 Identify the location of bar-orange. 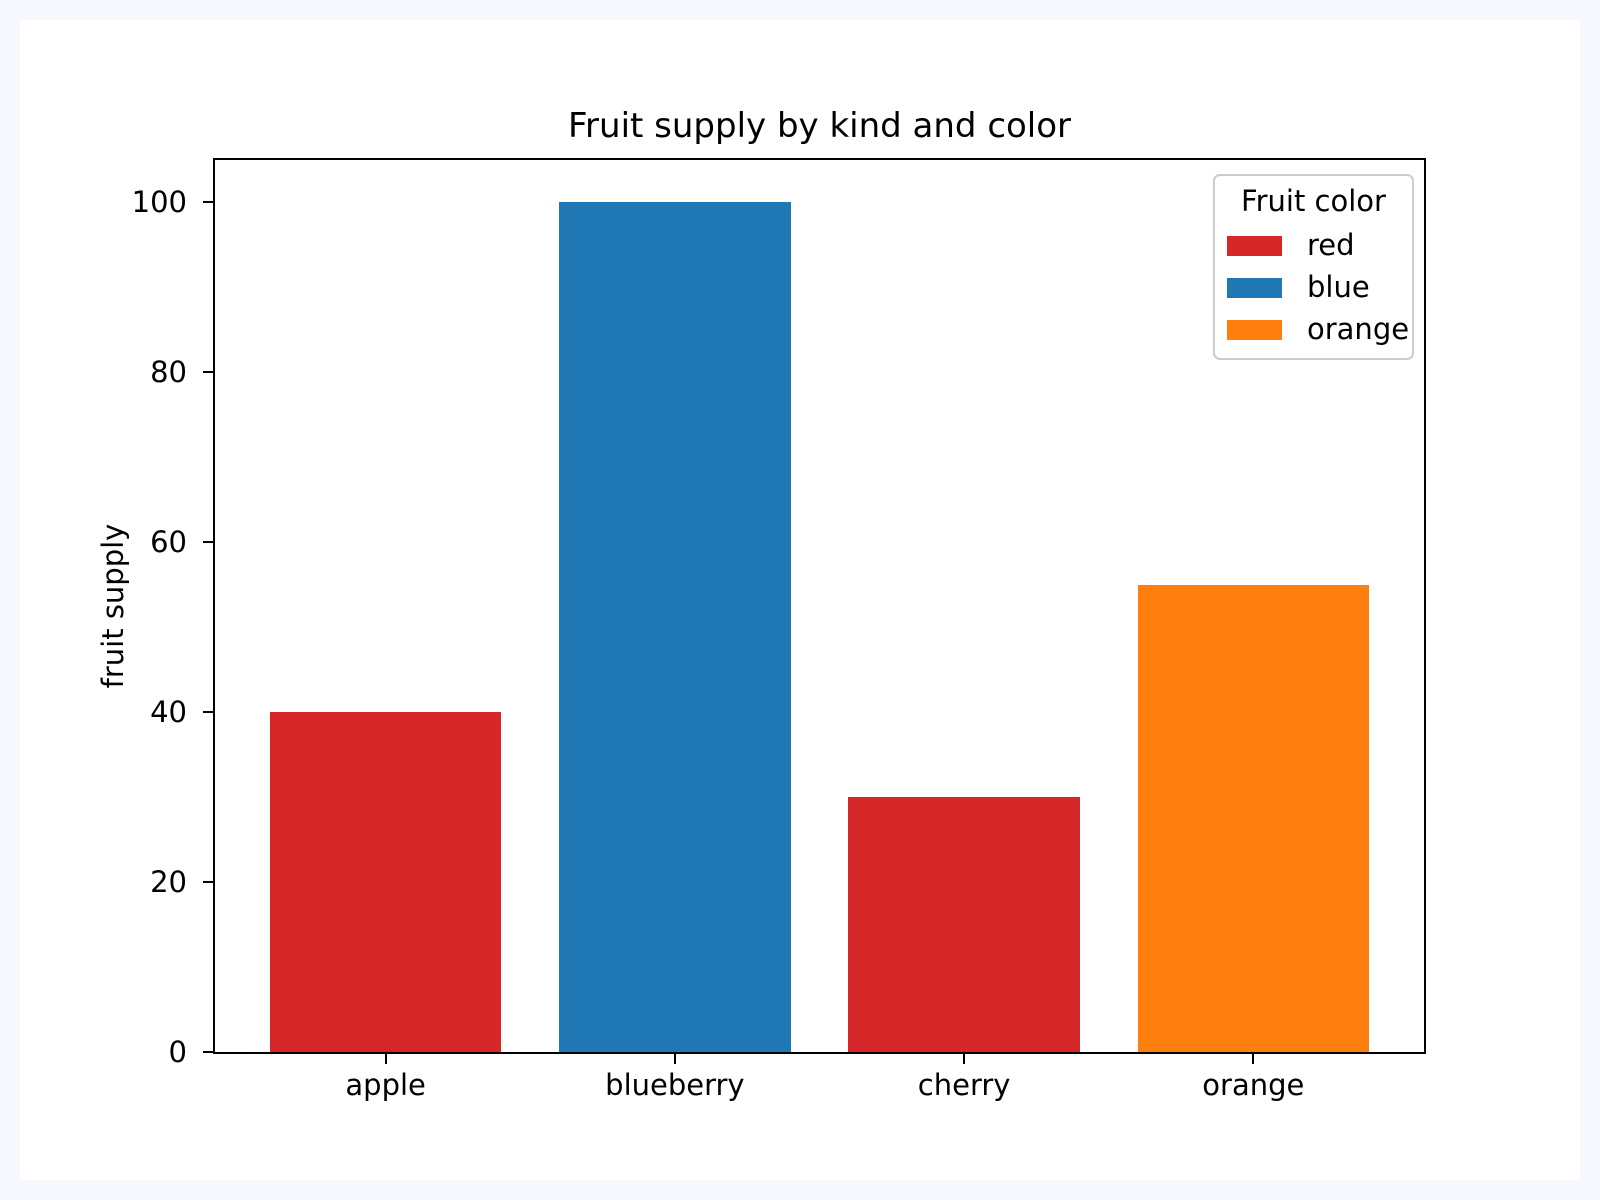
(1253, 818).